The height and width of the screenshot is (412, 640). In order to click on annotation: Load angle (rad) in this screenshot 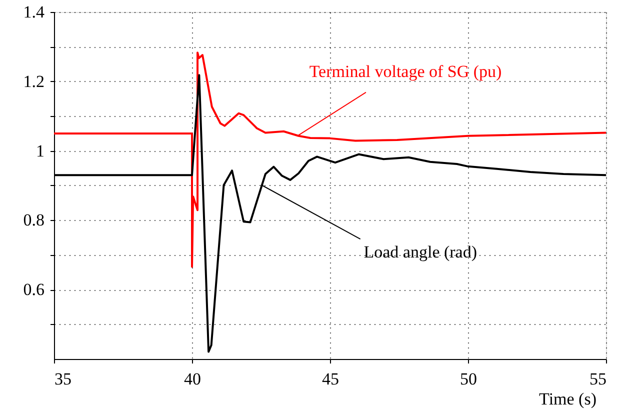, I will do `click(421, 252)`.